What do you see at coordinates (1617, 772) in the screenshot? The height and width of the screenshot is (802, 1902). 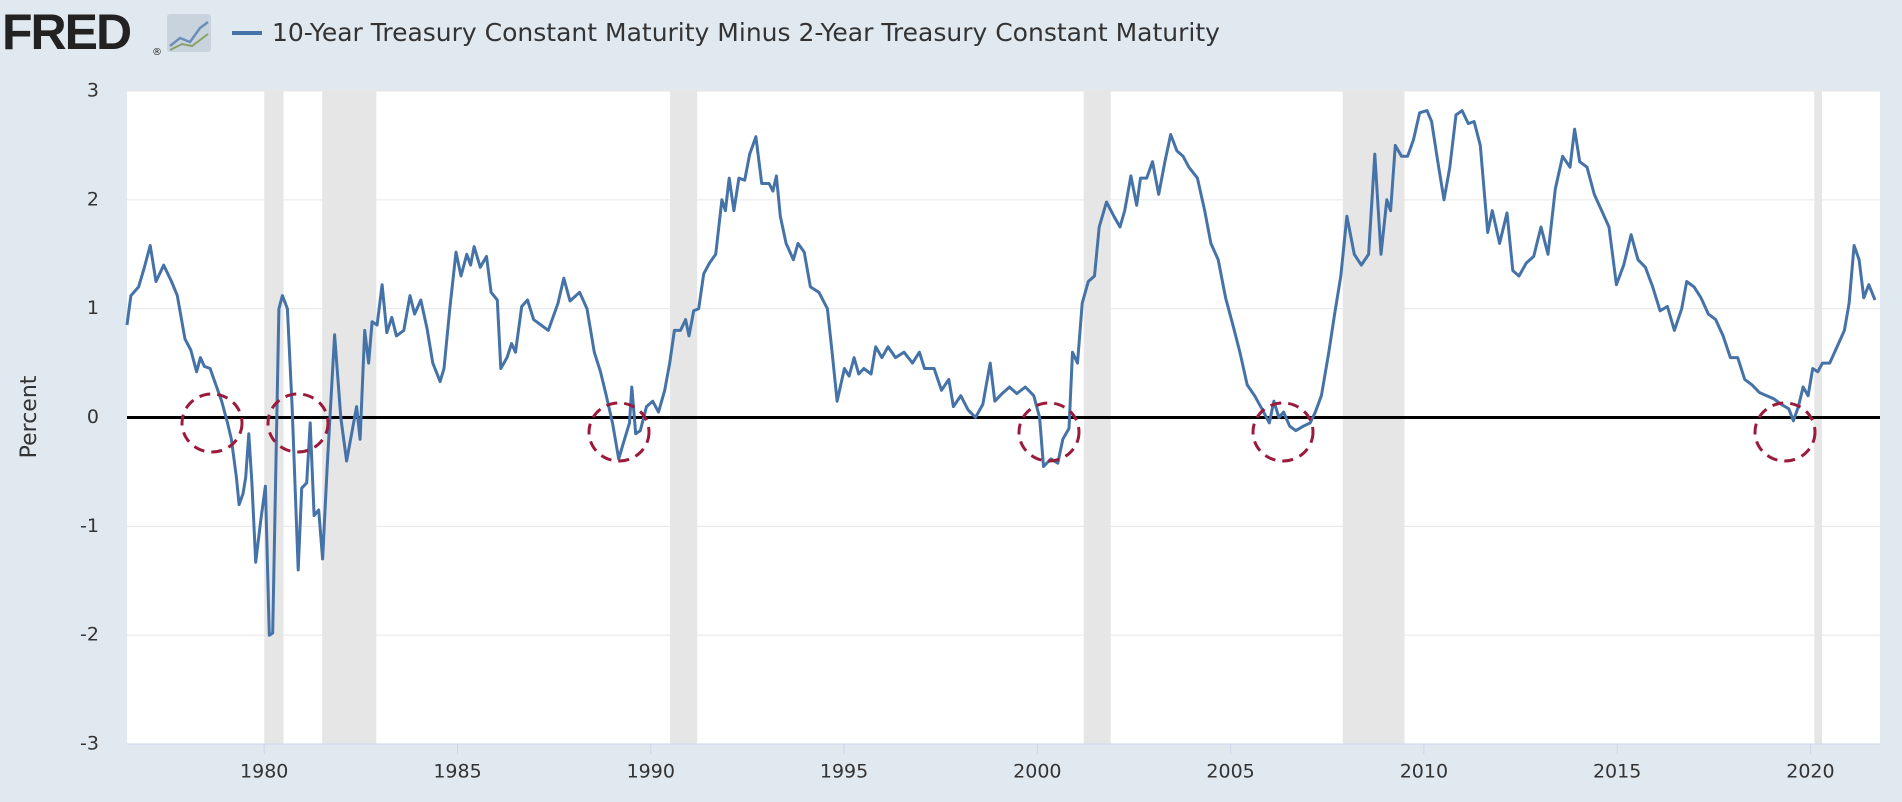 I see `x-tick-label: 2015` at bounding box center [1617, 772].